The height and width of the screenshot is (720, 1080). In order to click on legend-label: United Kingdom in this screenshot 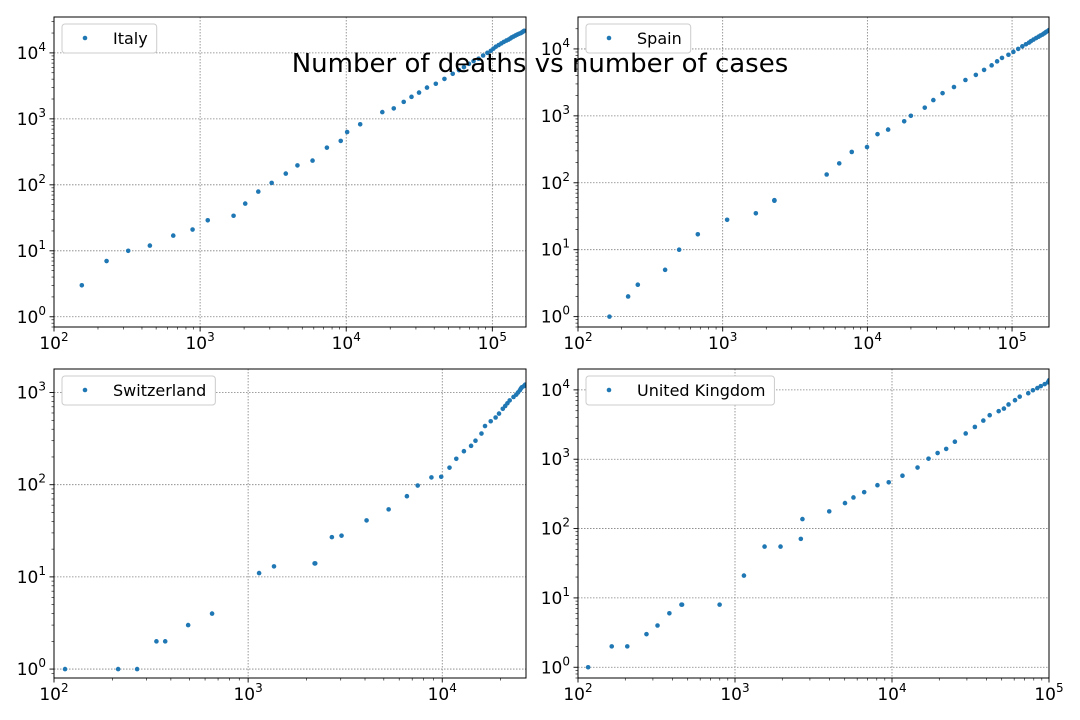, I will do `click(701, 390)`.